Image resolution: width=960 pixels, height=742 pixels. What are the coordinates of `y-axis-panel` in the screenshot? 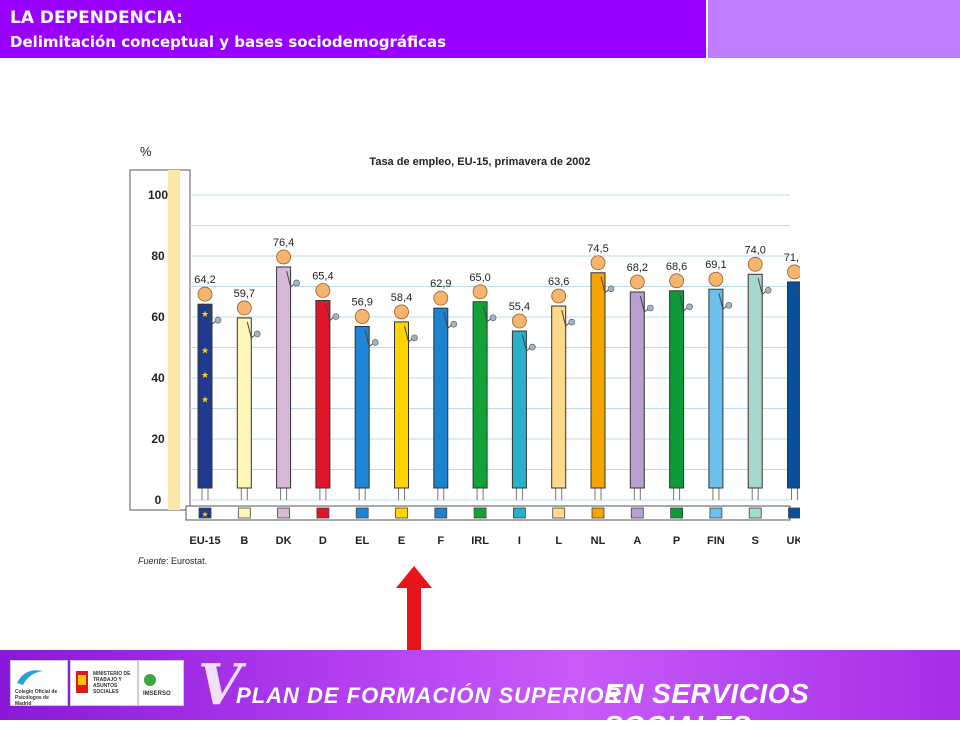 It's located at (160, 340).